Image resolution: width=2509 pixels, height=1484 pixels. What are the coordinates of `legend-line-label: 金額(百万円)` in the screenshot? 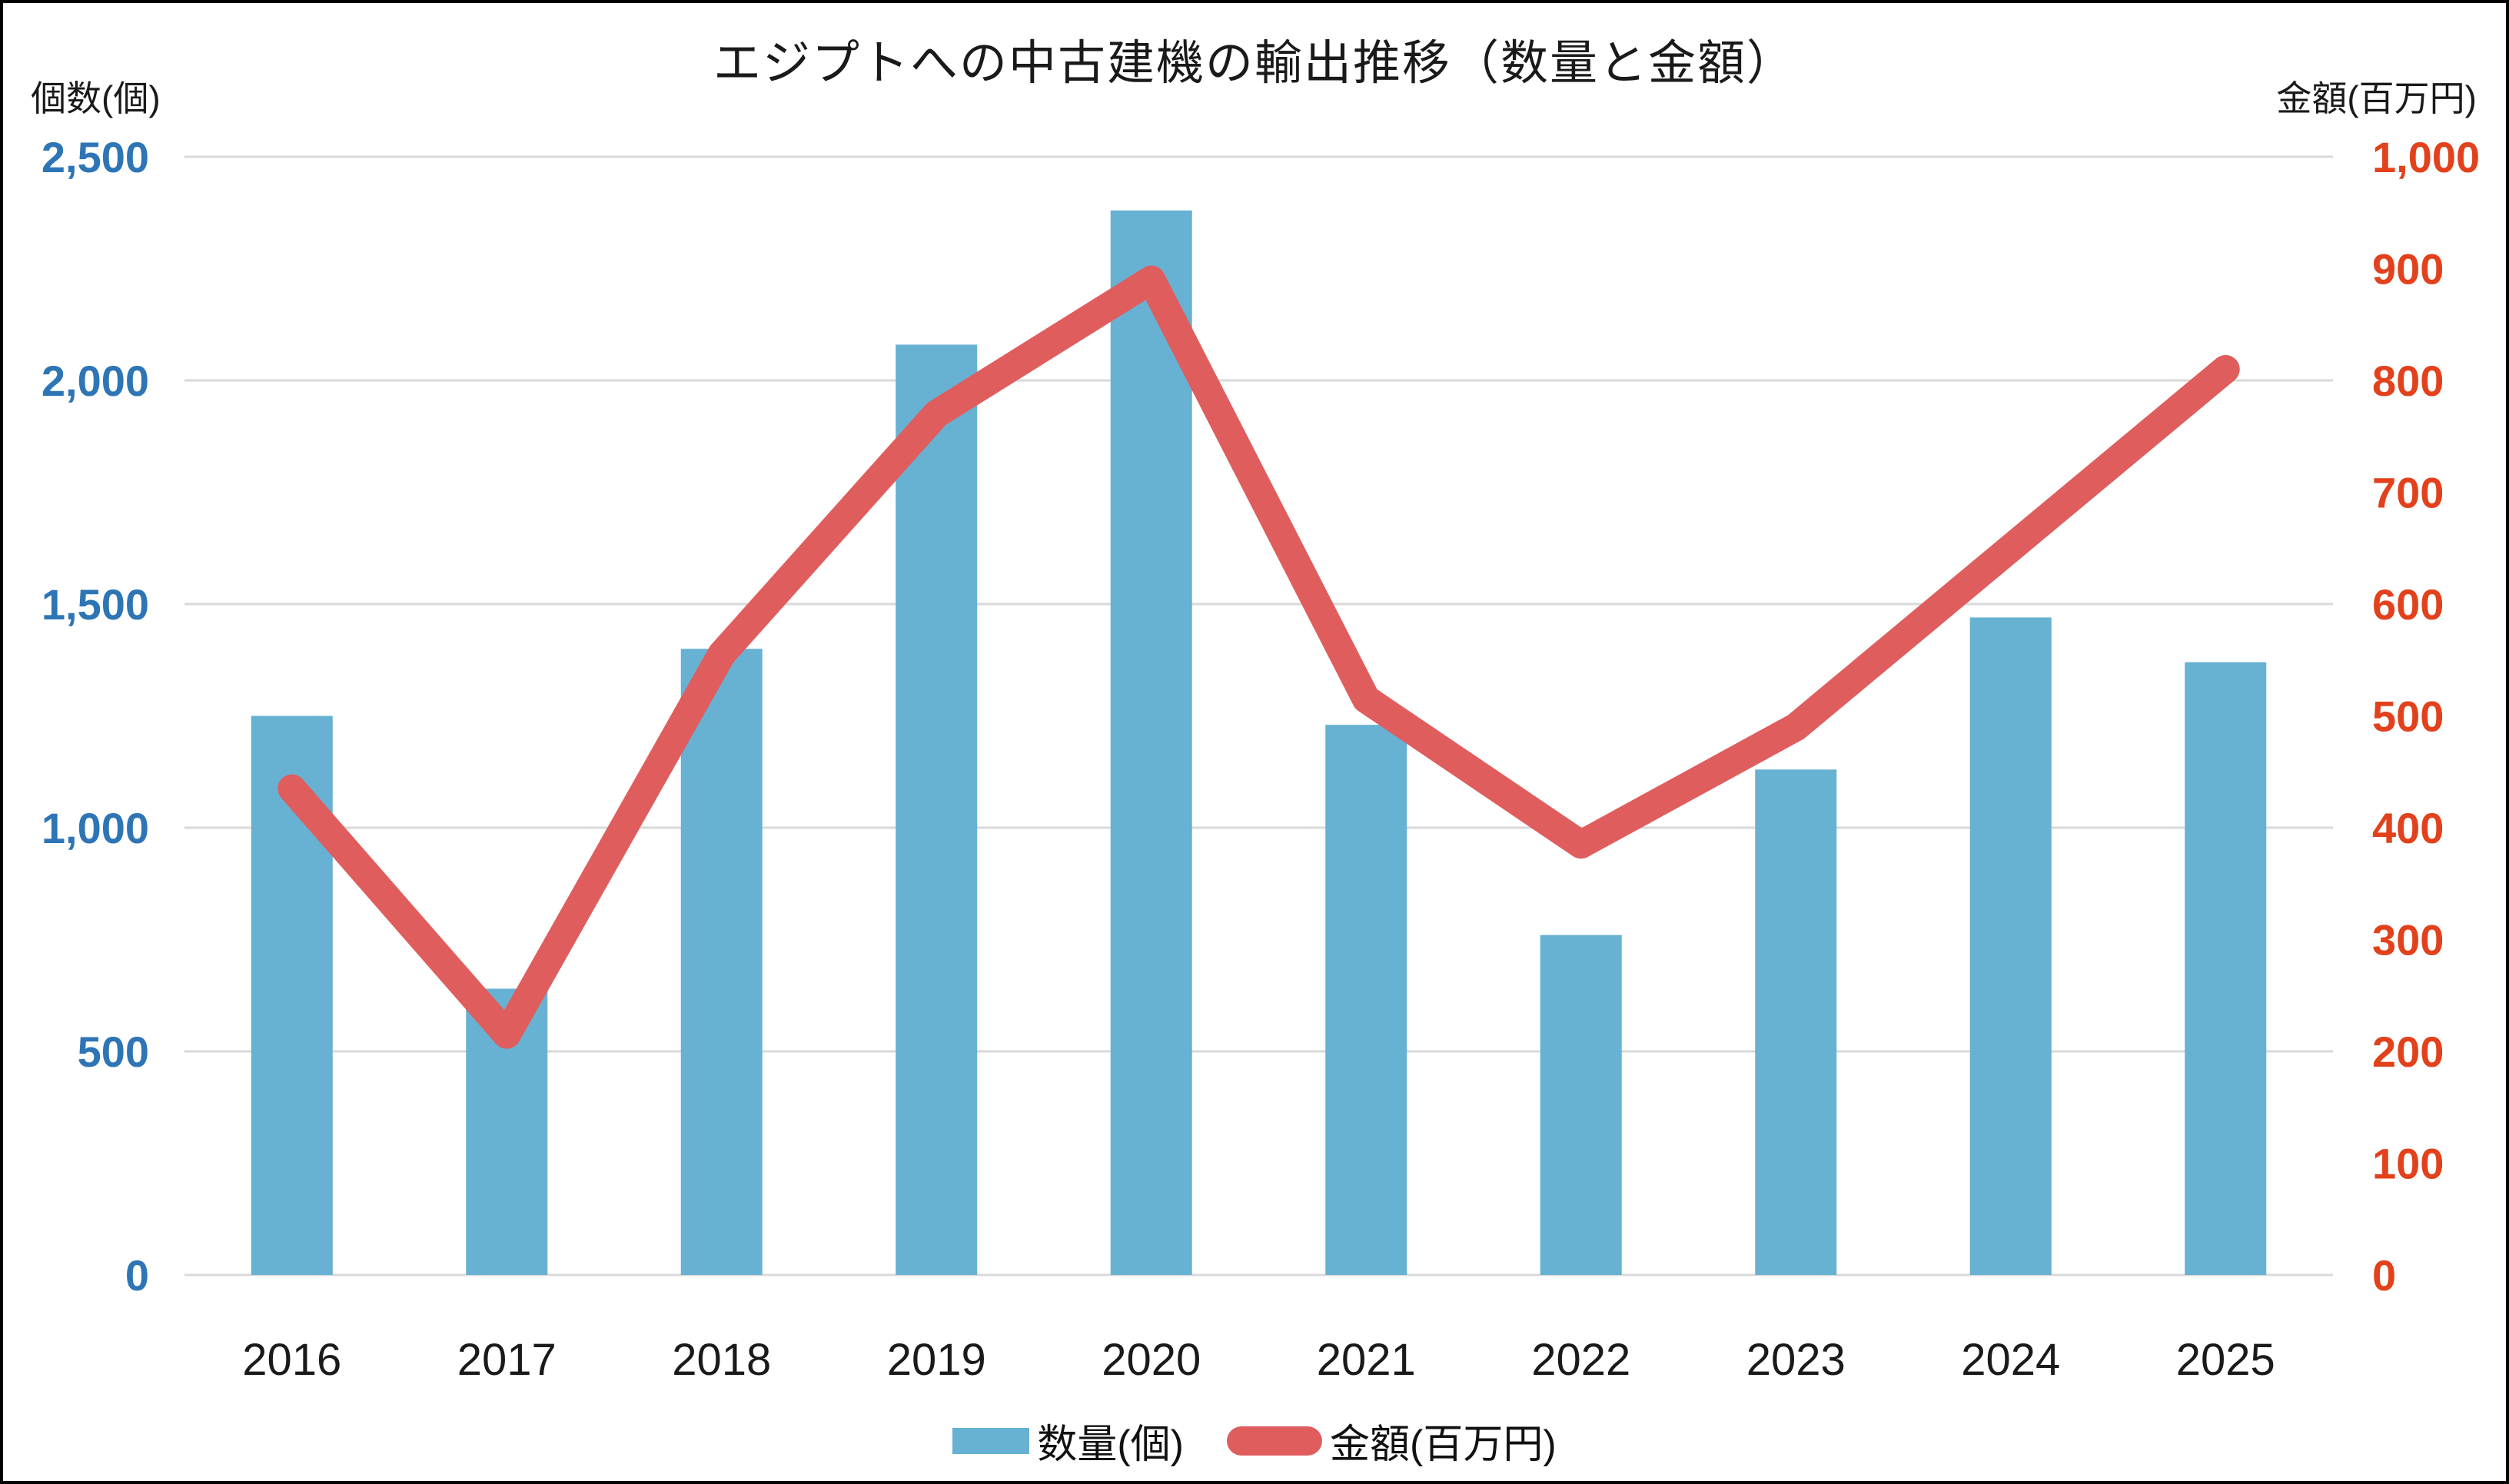 It's located at (1443, 1445).